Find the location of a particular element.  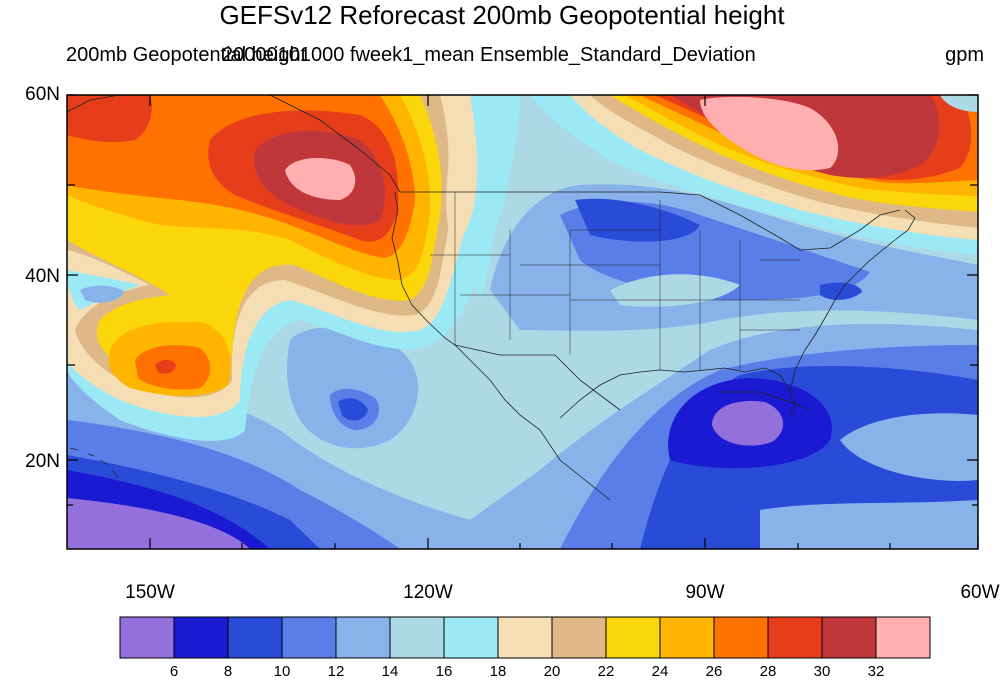

latitude-labels: 60N 40N 20N is located at coordinates (42, 278).